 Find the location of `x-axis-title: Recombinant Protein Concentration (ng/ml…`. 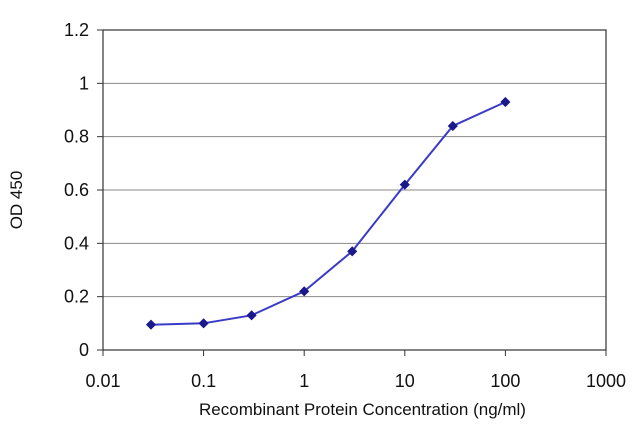

x-axis-title: Recombinant Protein Concentration (ng/ml… is located at coordinates (362, 409).